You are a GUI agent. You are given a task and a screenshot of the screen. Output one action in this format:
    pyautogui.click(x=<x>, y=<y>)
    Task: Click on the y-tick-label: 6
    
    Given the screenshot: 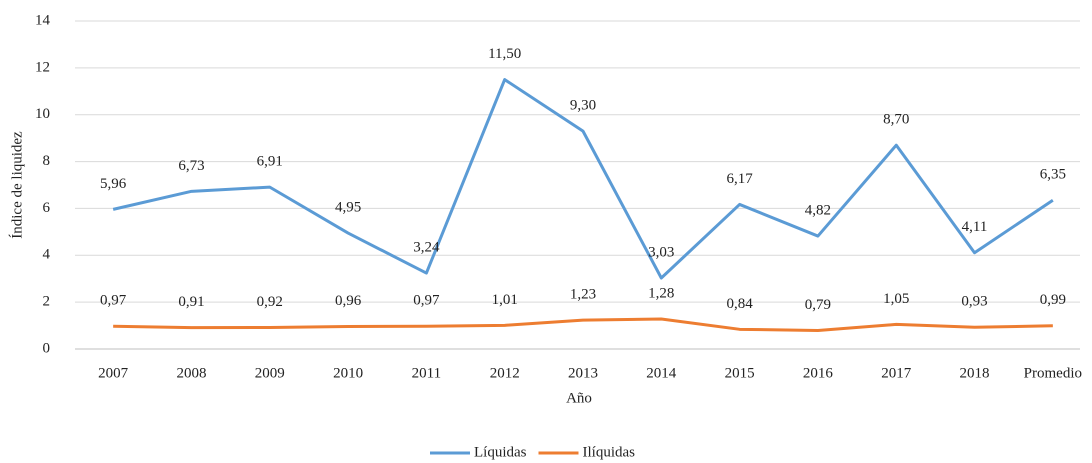 What is the action you would take?
    pyautogui.click(x=47, y=208)
    